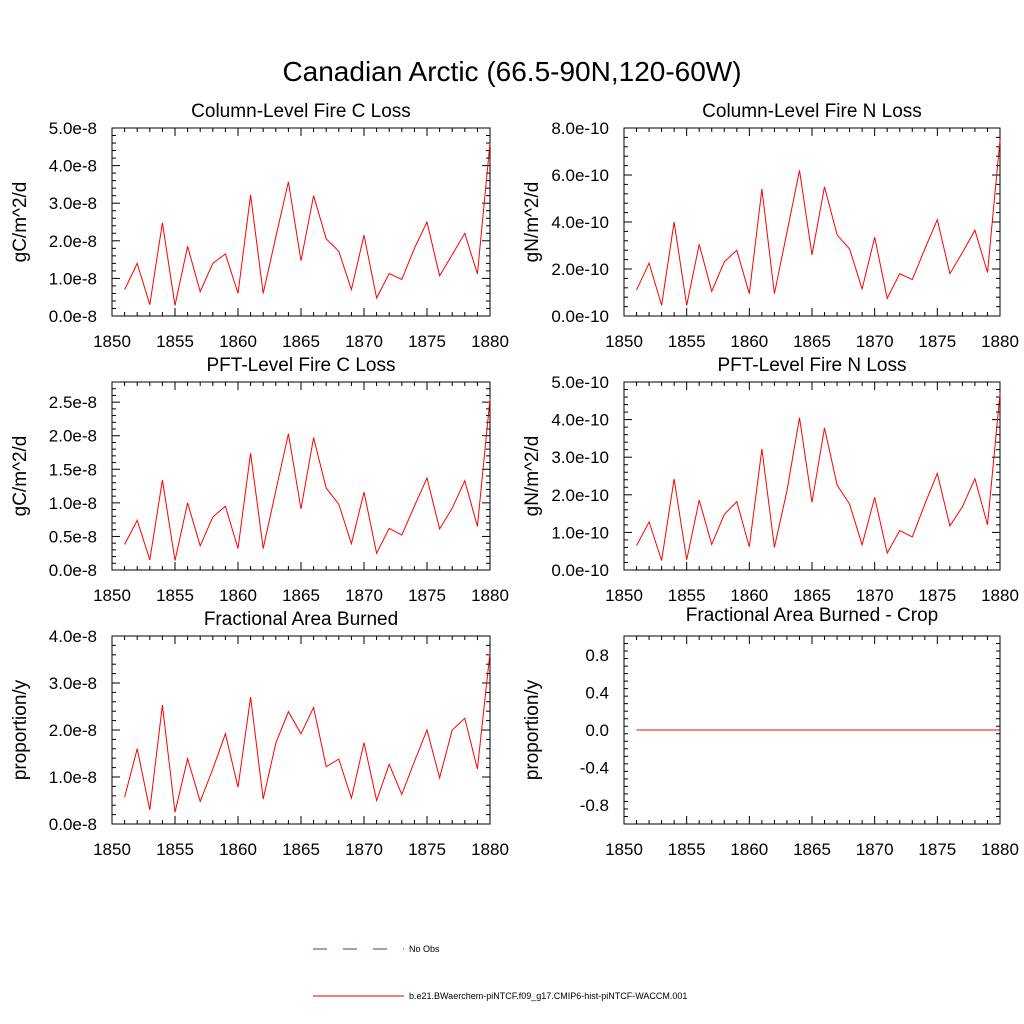 This screenshot has height=1024, width=1024. I want to click on y-tick-label: 5.0e-10, so click(580, 382).